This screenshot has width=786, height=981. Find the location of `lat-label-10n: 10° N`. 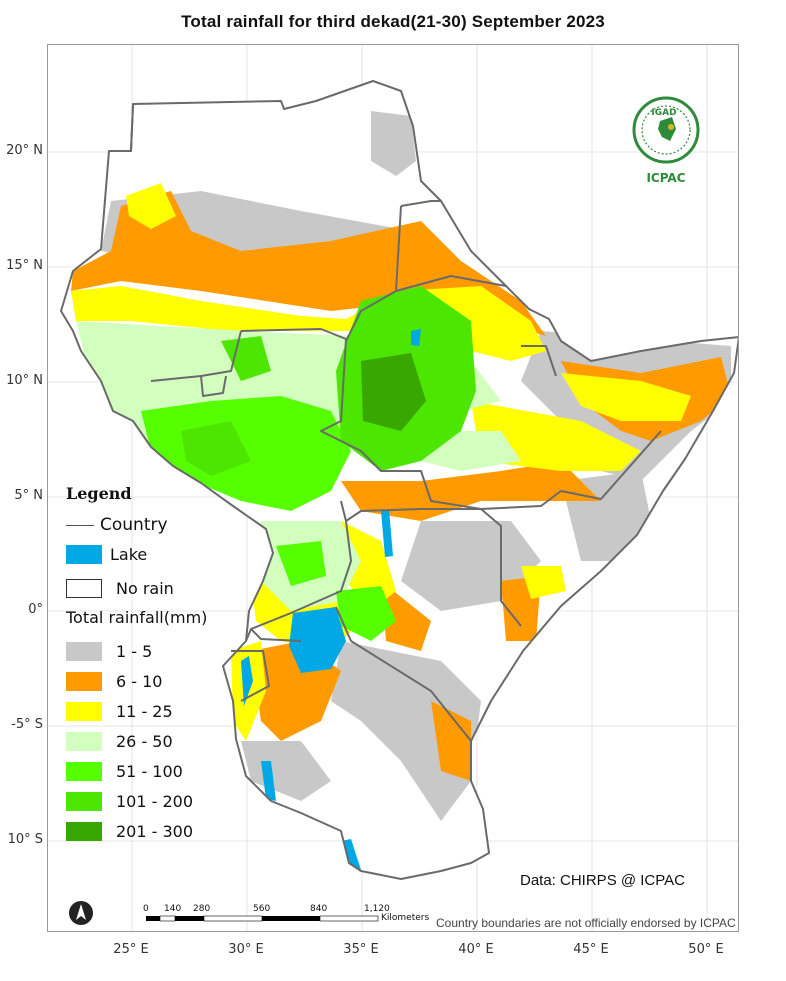

lat-label-10n: 10° N is located at coordinates (24, 380).